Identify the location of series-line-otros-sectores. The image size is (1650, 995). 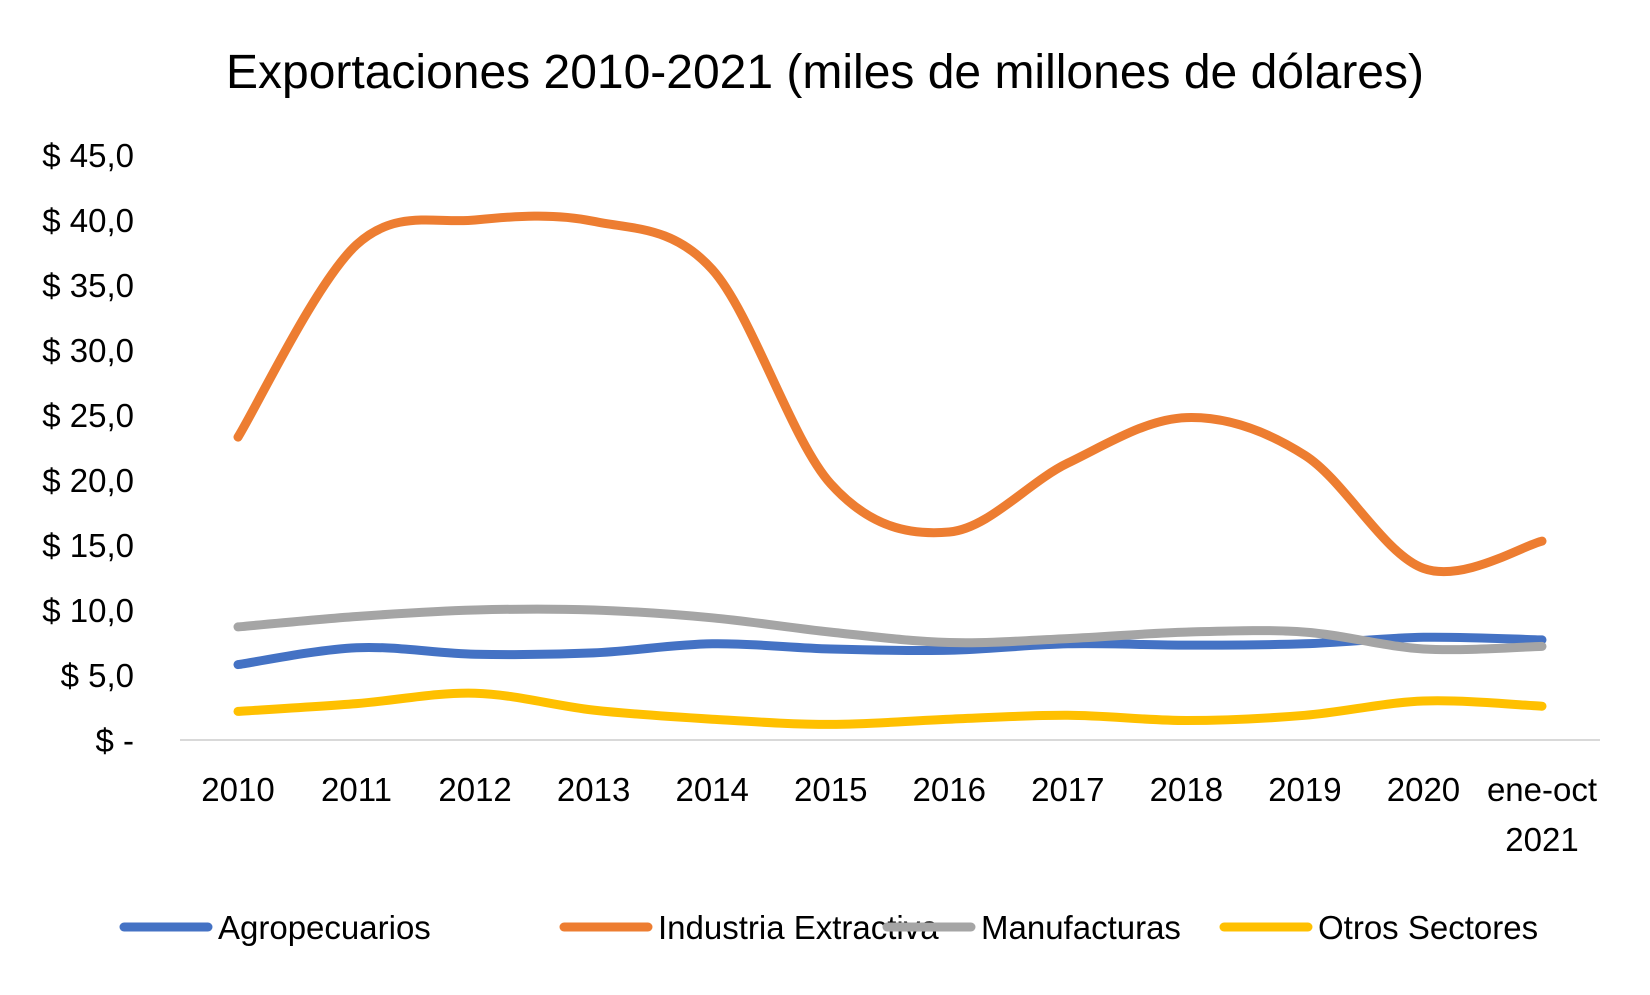
(890, 708).